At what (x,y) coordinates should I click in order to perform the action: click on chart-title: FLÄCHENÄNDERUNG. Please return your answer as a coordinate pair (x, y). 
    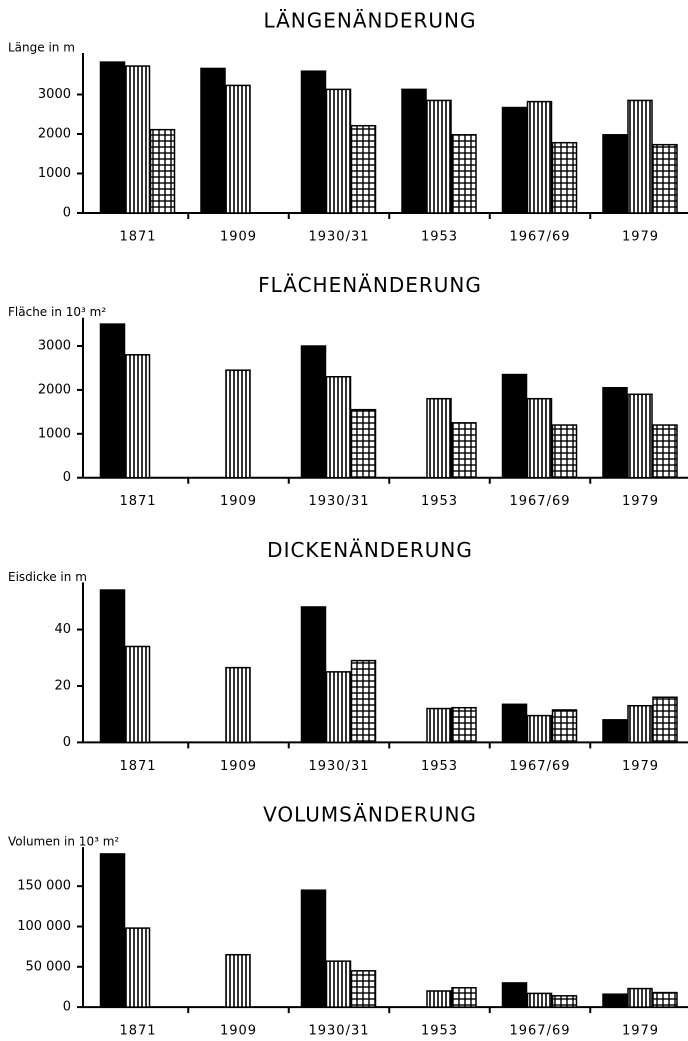
    Looking at the image, I should click on (370, 285).